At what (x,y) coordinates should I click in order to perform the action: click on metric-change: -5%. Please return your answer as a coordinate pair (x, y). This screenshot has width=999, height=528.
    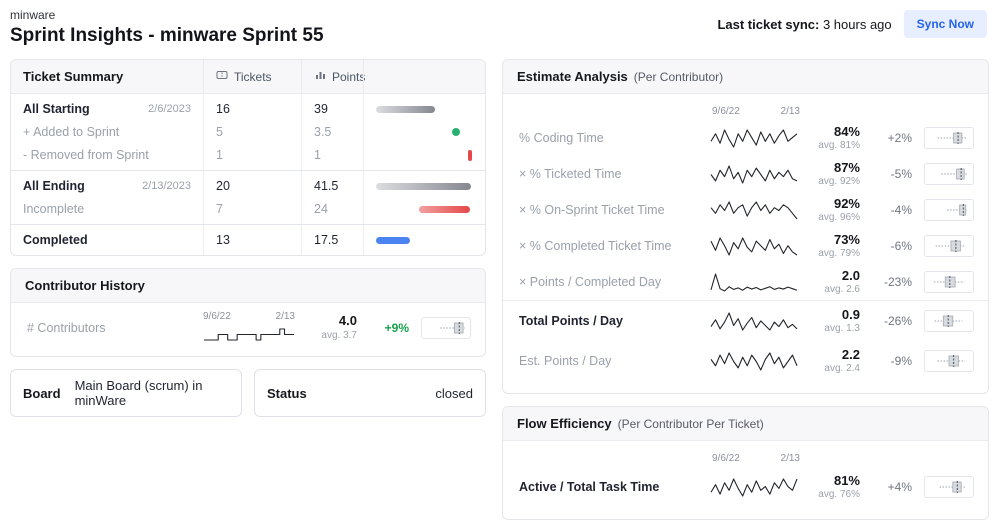
    Looking at the image, I should click on (901, 174).